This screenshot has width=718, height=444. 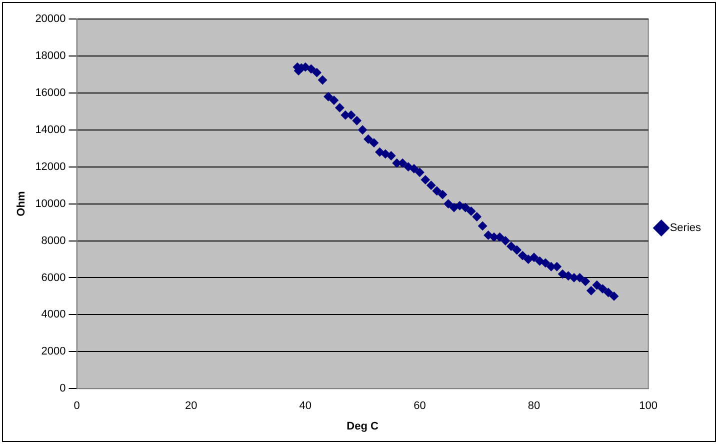 I want to click on x-tick-label: 100, so click(x=648, y=406).